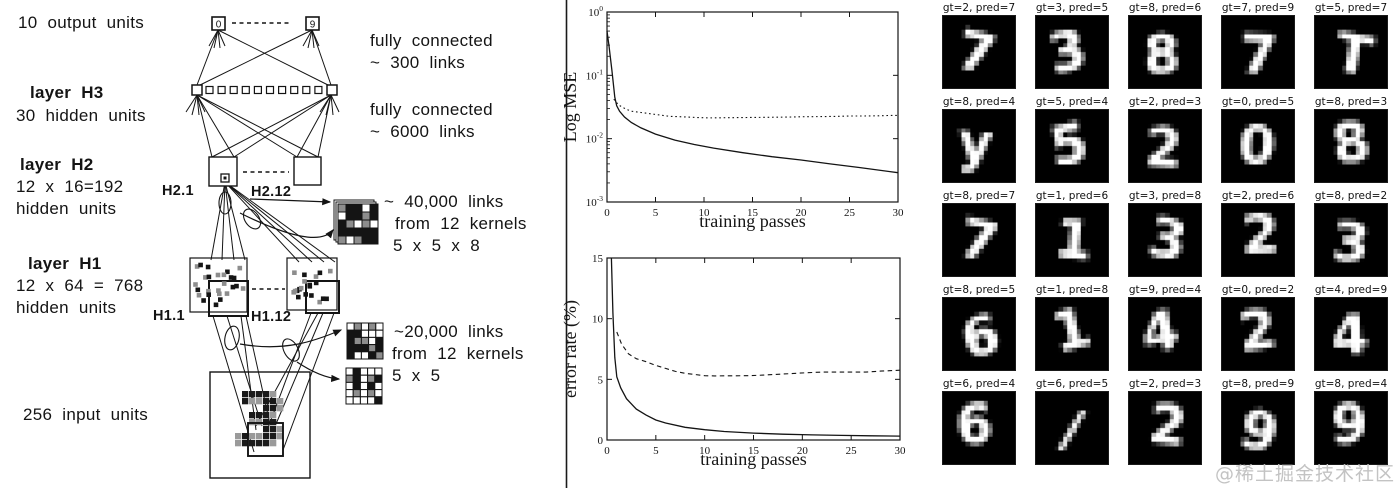 The image size is (1400, 488). Describe the element at coordinates (356, 222) in the screenshot. I see `kernel-cube` at that location.